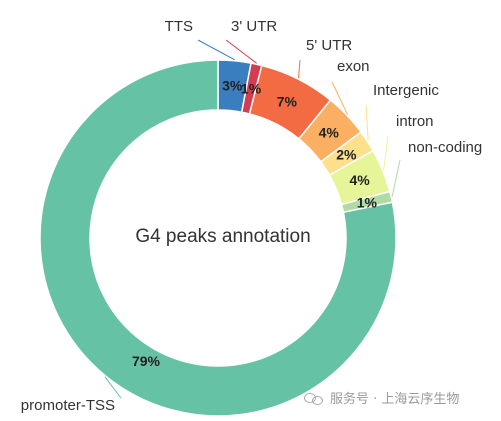 This screenshot has width=501, height=421. I want to click on wechat-icon, so click(314, 398).